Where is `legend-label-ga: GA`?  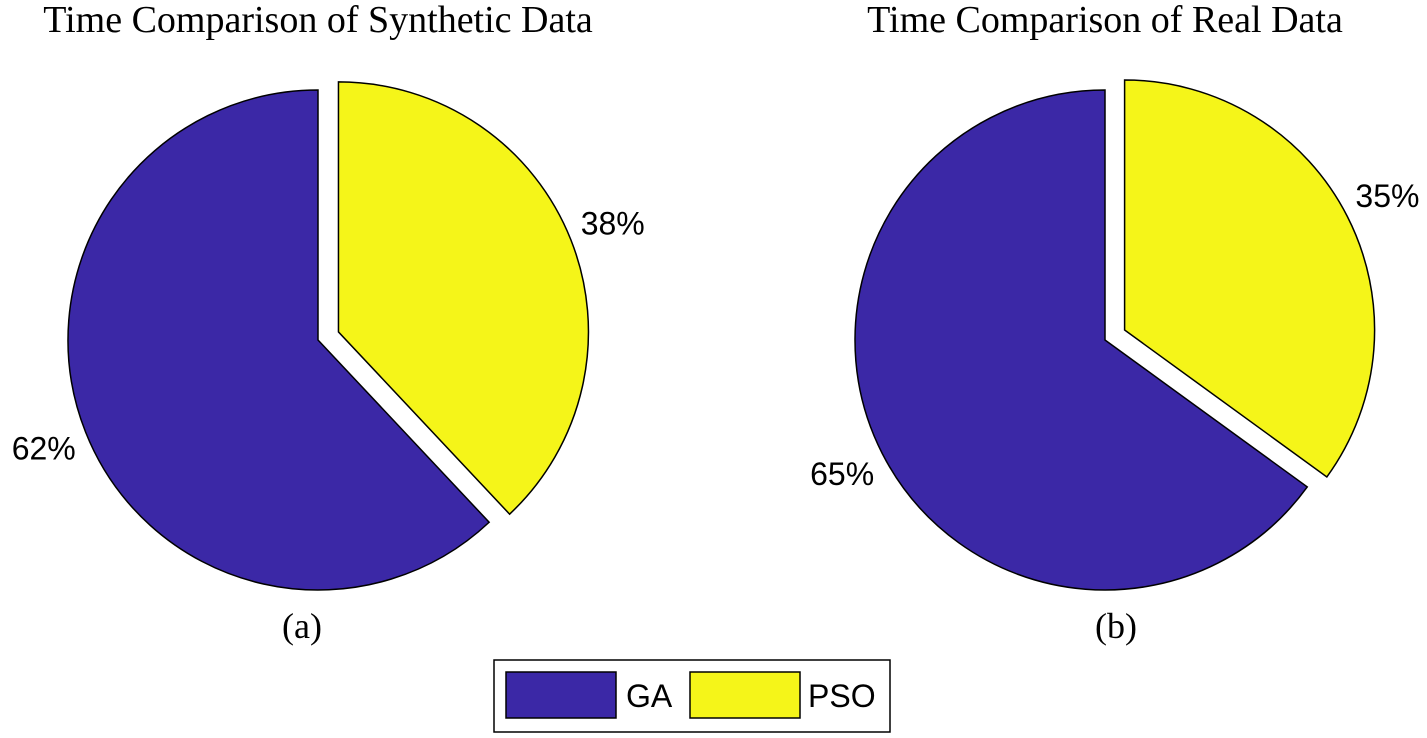 legend-label-ga: GA is located at coordinates (649, 696).